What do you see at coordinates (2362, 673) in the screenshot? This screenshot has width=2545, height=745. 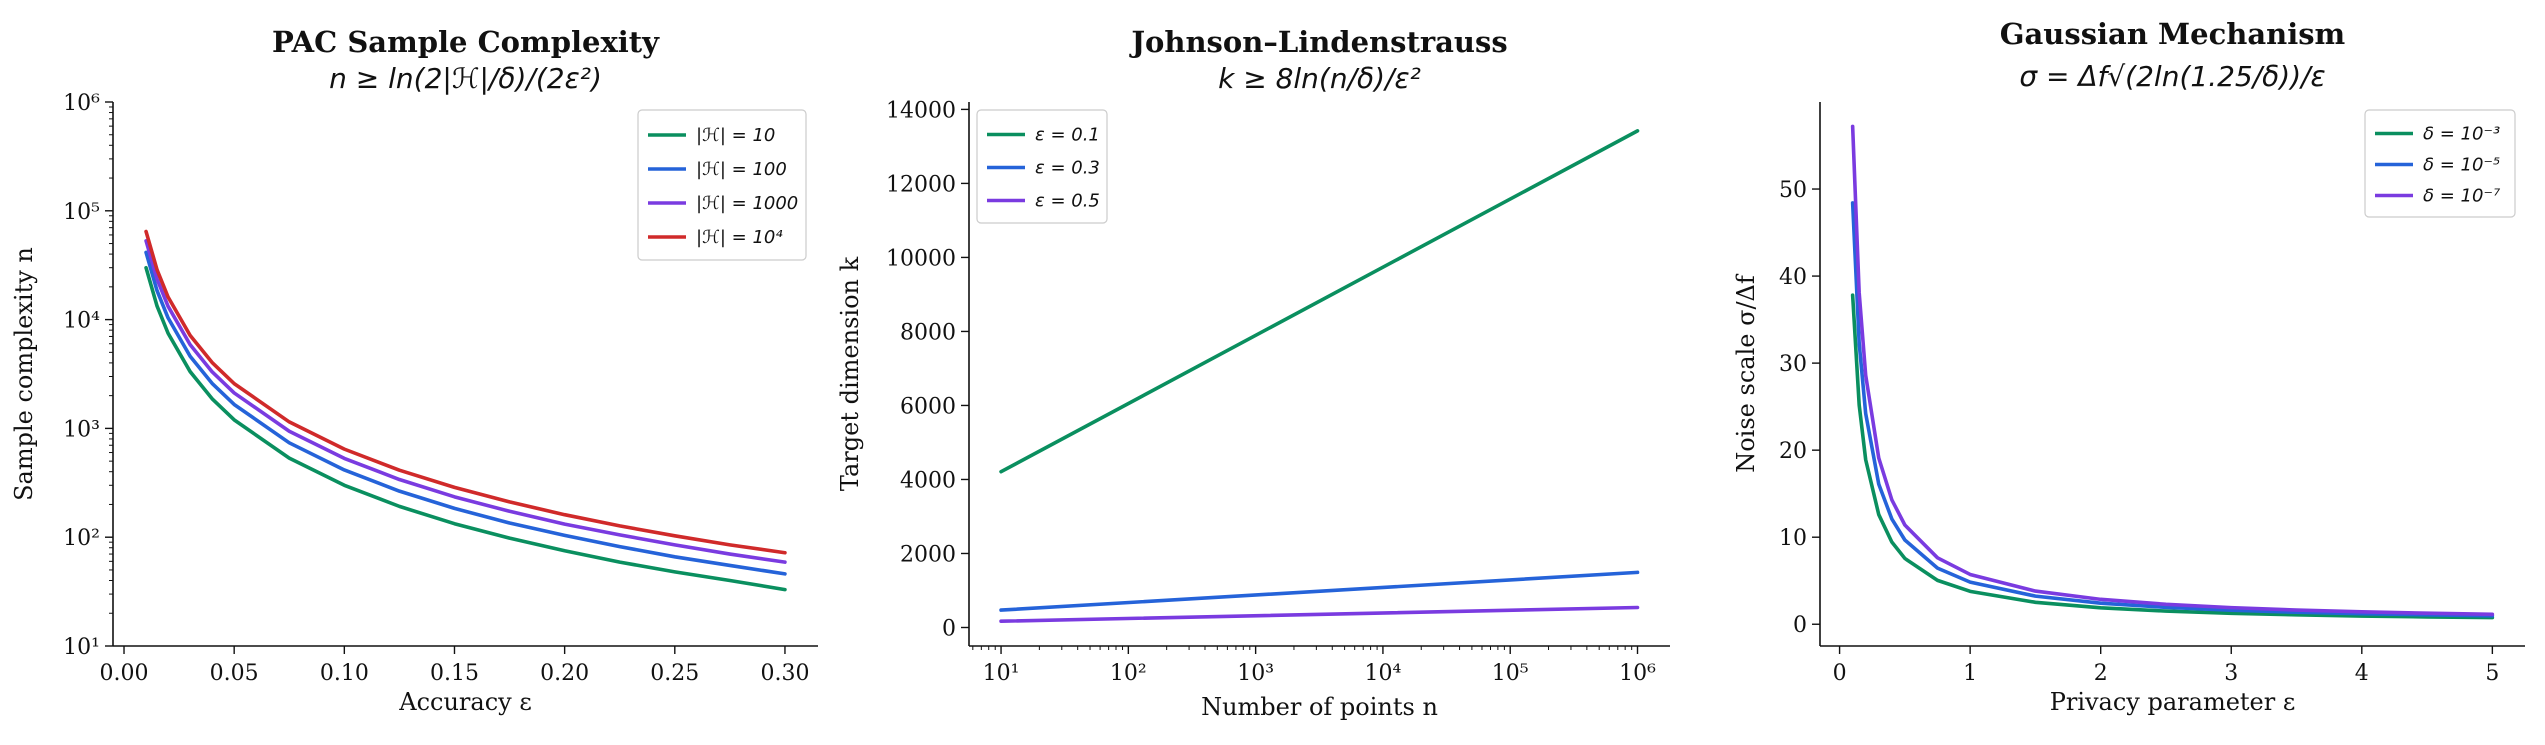 I see `x-tick-label: 4` at bounding box center [2362, 673].